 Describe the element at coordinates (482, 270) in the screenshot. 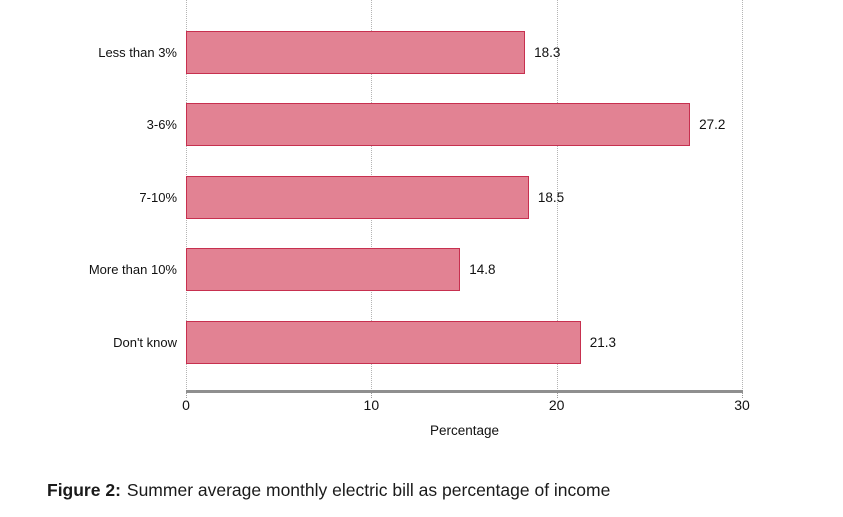

I see `value-label-3: 14.8` at that location.